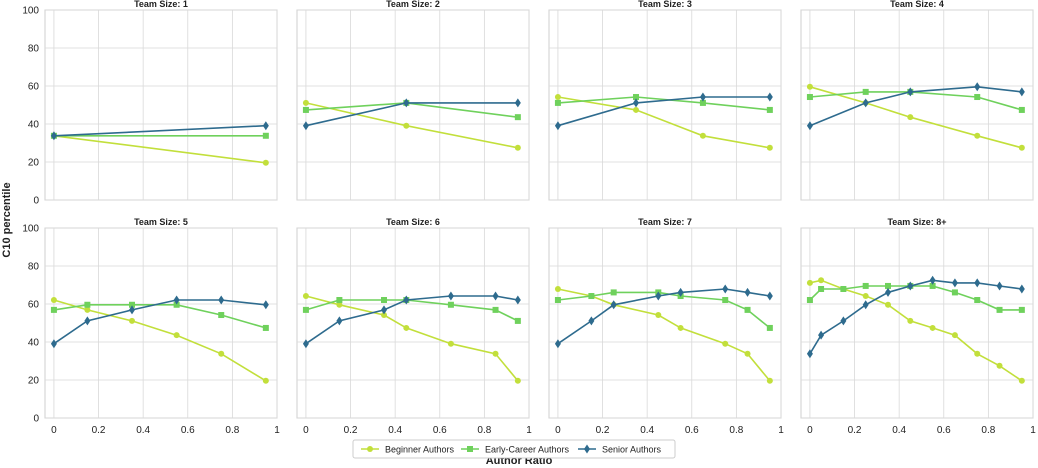 This screenshot has width=1038, height=468. I want to click on panel-8: Team Size: 8+ 0 0.2 0.4 0.6 0.8 1, so click(918, 326).